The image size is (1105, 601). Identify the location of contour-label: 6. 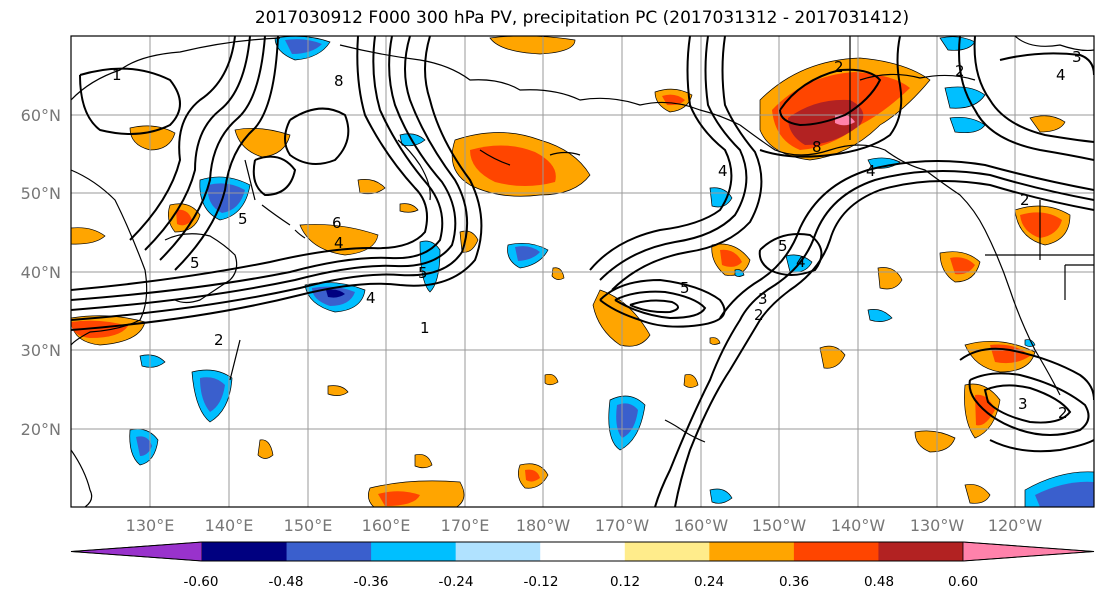
(337, 223).